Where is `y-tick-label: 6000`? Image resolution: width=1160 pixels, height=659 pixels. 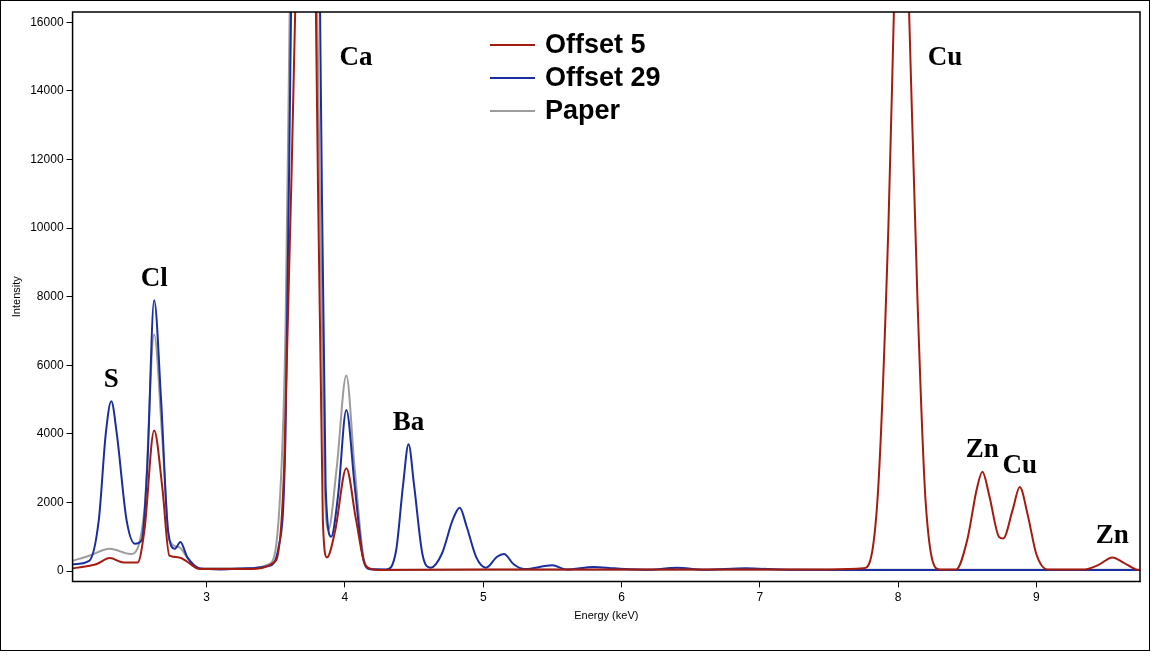
y-tick-label: 6000 is located at coordinates (50, 364).